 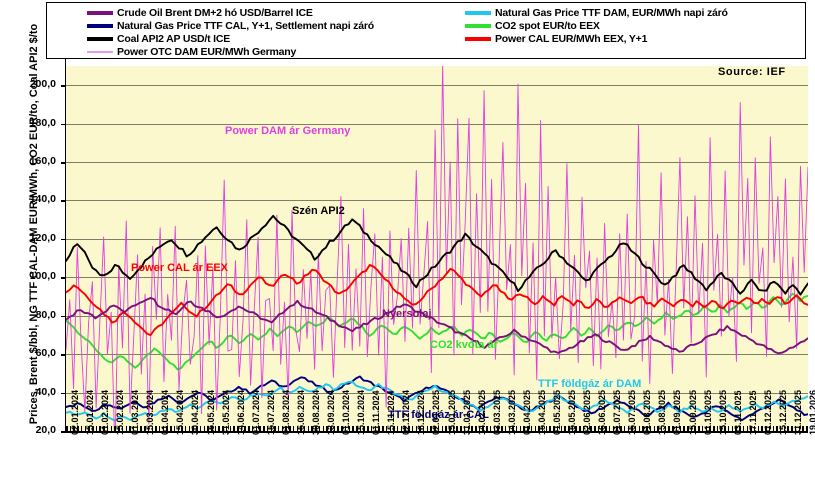 I want to click on x-axis-tick-label: 15.05.2025, so click(x=572, y=412).